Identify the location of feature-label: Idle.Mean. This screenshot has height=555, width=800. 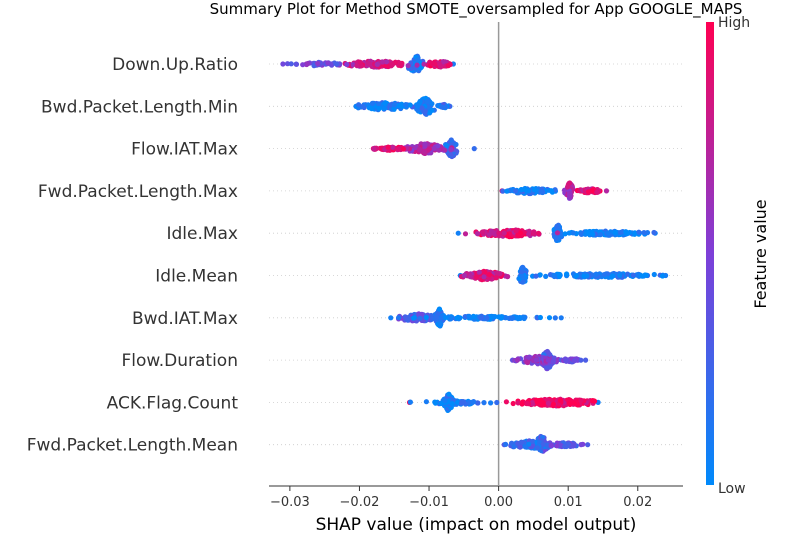
(196, 277).